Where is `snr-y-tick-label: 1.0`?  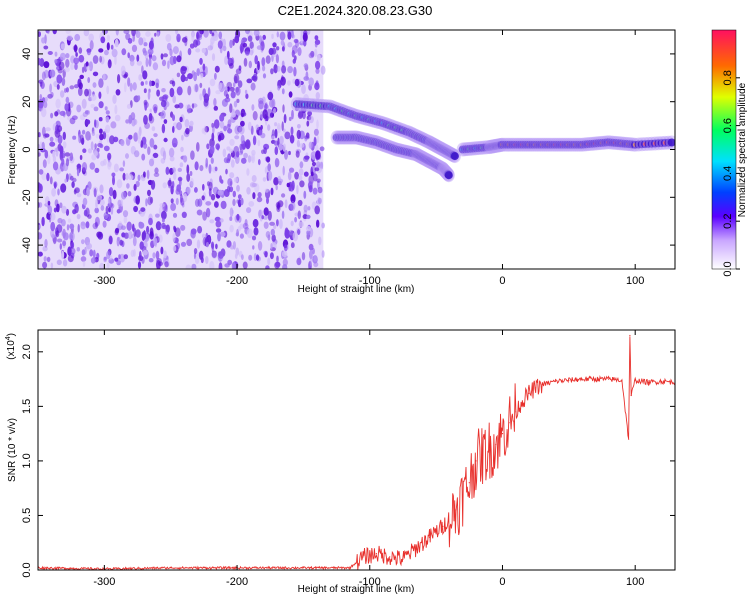
snr-y-tick-label: 1.0 is located at coordinates (27, 460).